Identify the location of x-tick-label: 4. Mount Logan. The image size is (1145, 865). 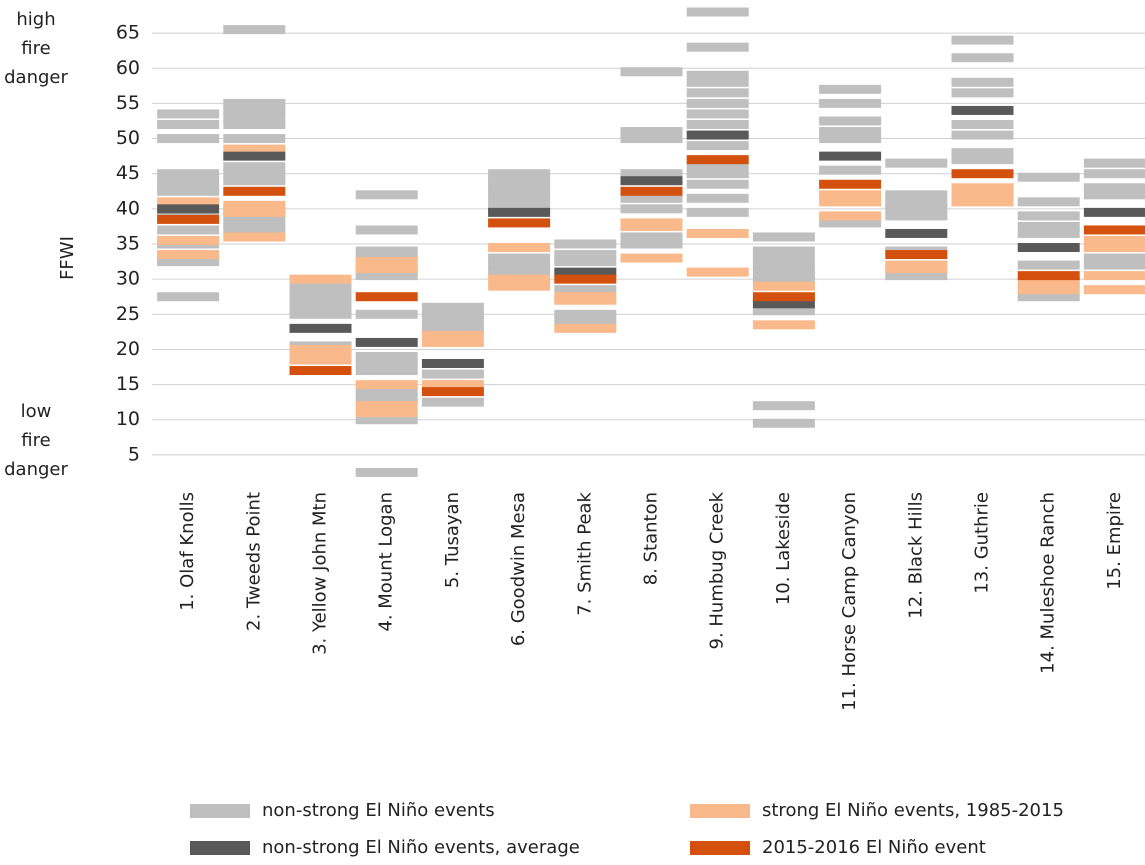
(386, 562).